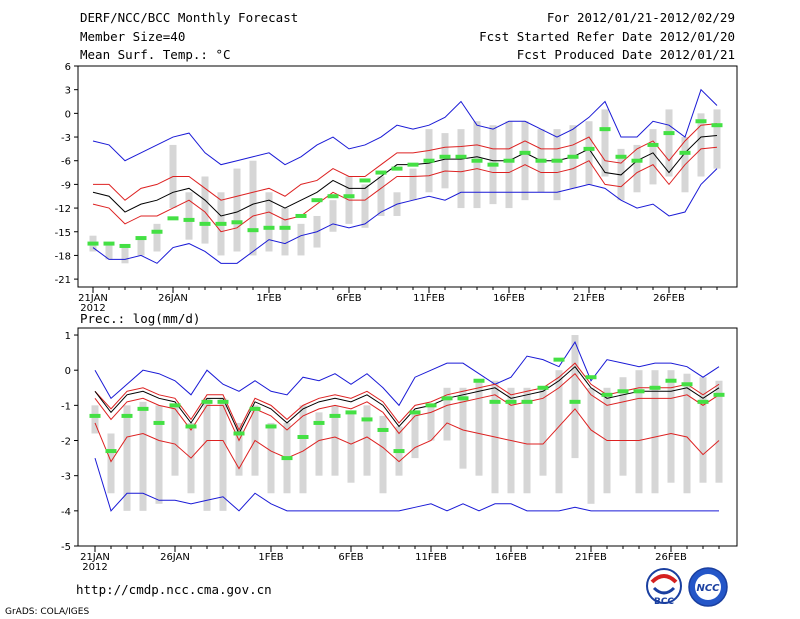 The width and height of the screenshot is (800, 619). Describe the element at coordinates (66, 185) in the screenshot. I see `y-tick-label: -9` at that location.